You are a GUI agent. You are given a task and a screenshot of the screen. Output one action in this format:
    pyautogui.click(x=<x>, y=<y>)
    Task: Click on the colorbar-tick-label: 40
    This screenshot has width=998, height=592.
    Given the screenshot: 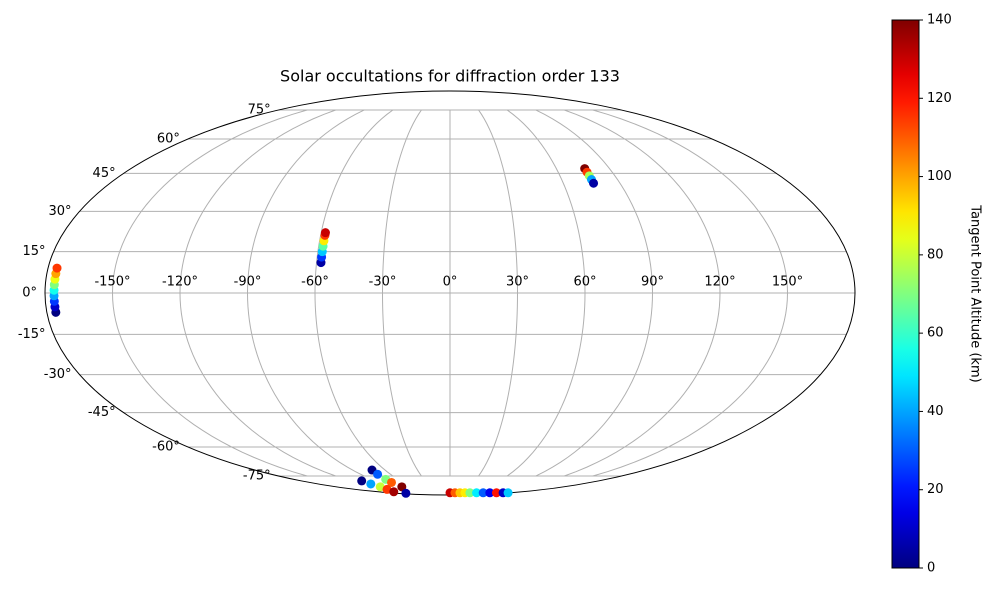 What is the action you would take?
    pyautogui.click(x=935, y=411)
    